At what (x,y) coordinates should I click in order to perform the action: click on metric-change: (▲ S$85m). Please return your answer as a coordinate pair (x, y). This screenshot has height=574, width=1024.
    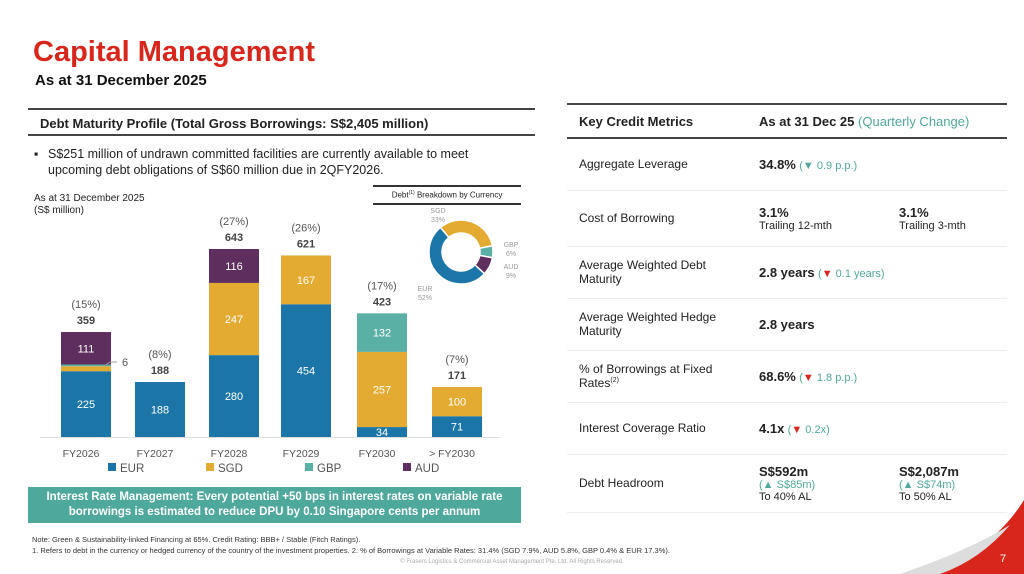
    Looking at the image, I should click on (787, 484).